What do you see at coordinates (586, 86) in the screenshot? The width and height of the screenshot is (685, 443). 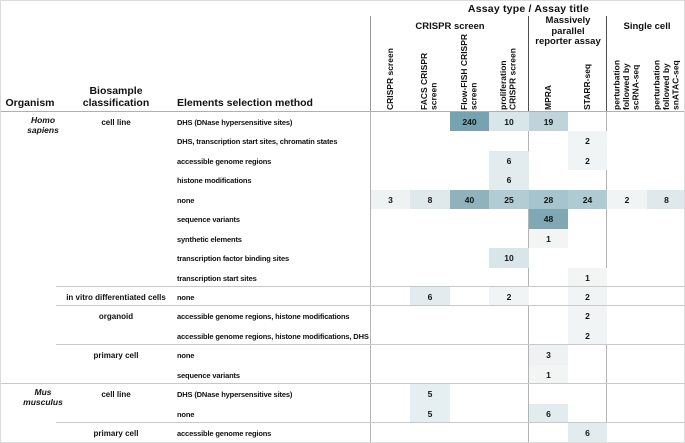 I see `column-label-text: STARR-seq` at bounding box center [586, 86].